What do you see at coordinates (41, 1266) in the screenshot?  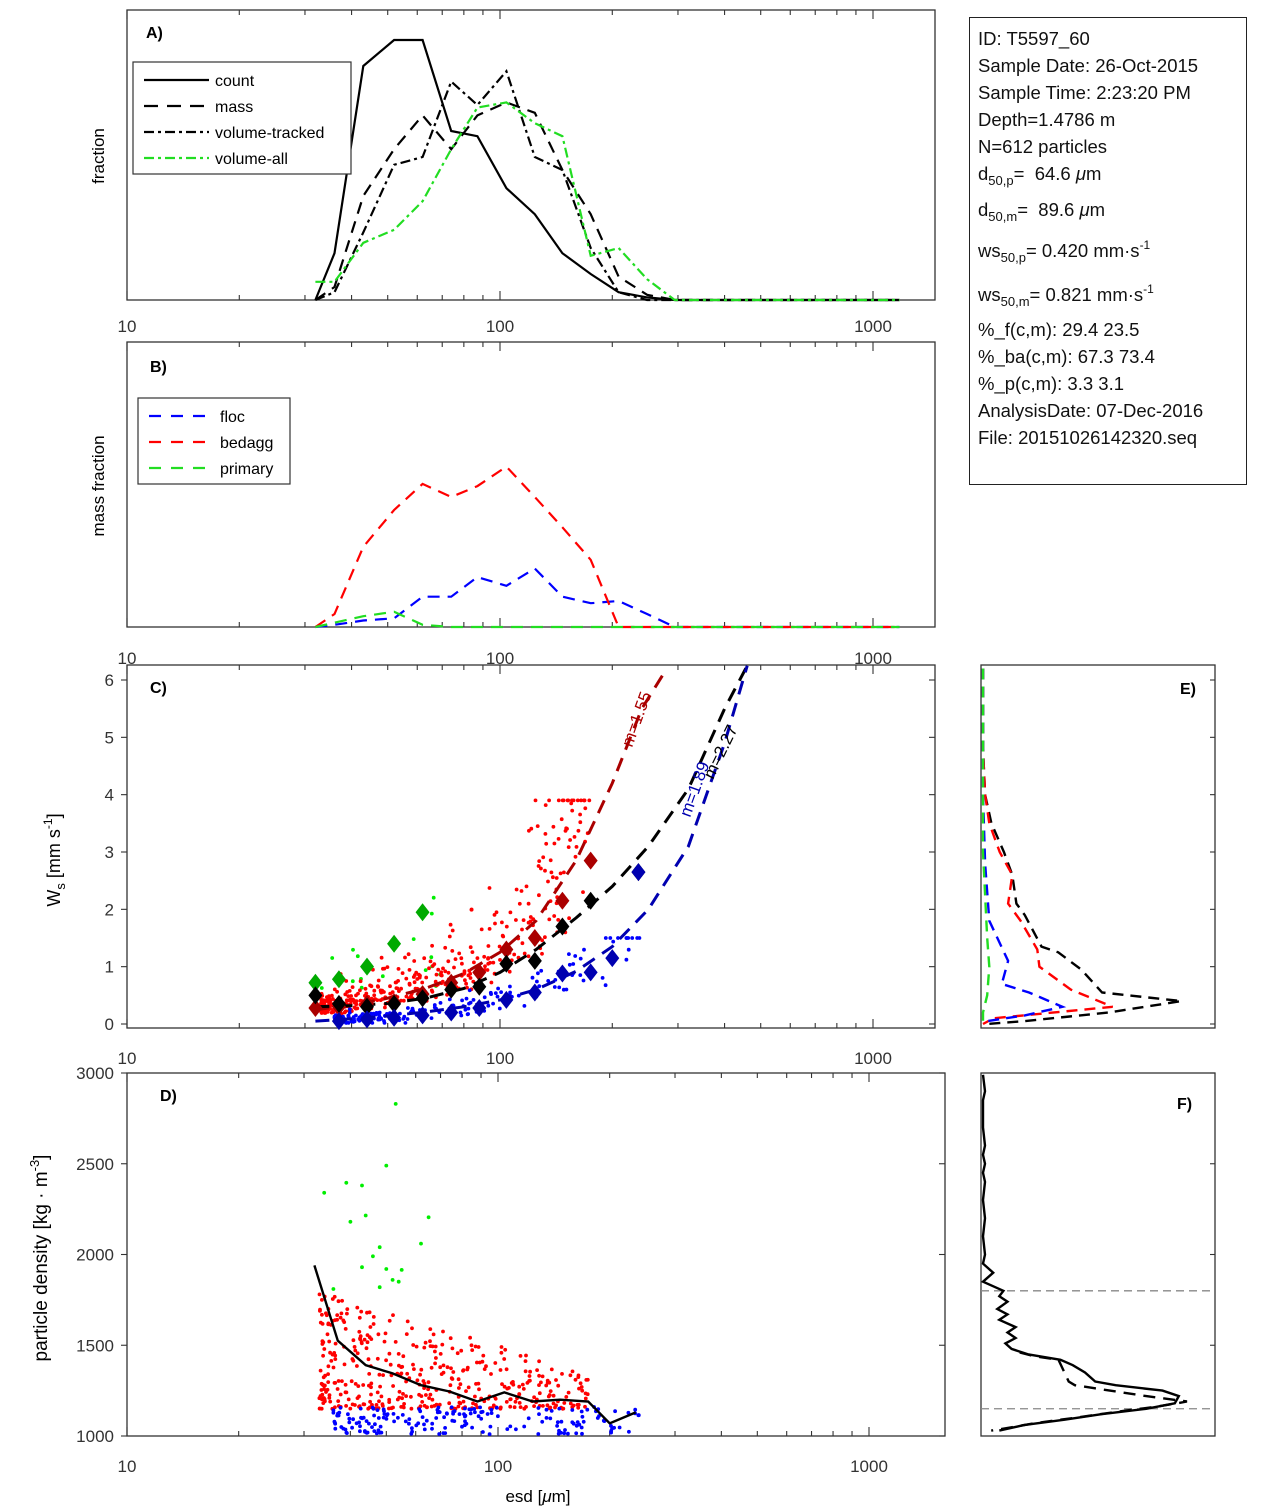 I see `ylabel-pre: particle density [kg · m` at bounding box center [41, 1266].